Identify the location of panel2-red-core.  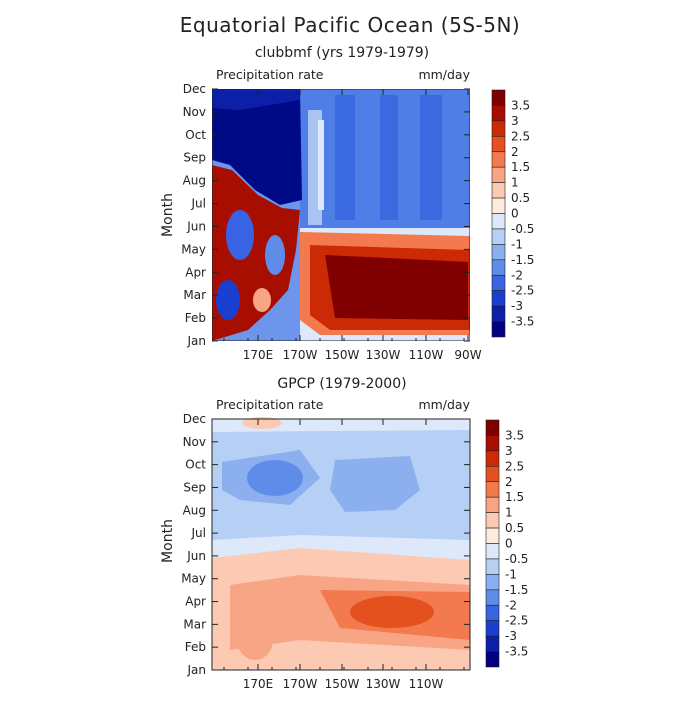
(392, 612).